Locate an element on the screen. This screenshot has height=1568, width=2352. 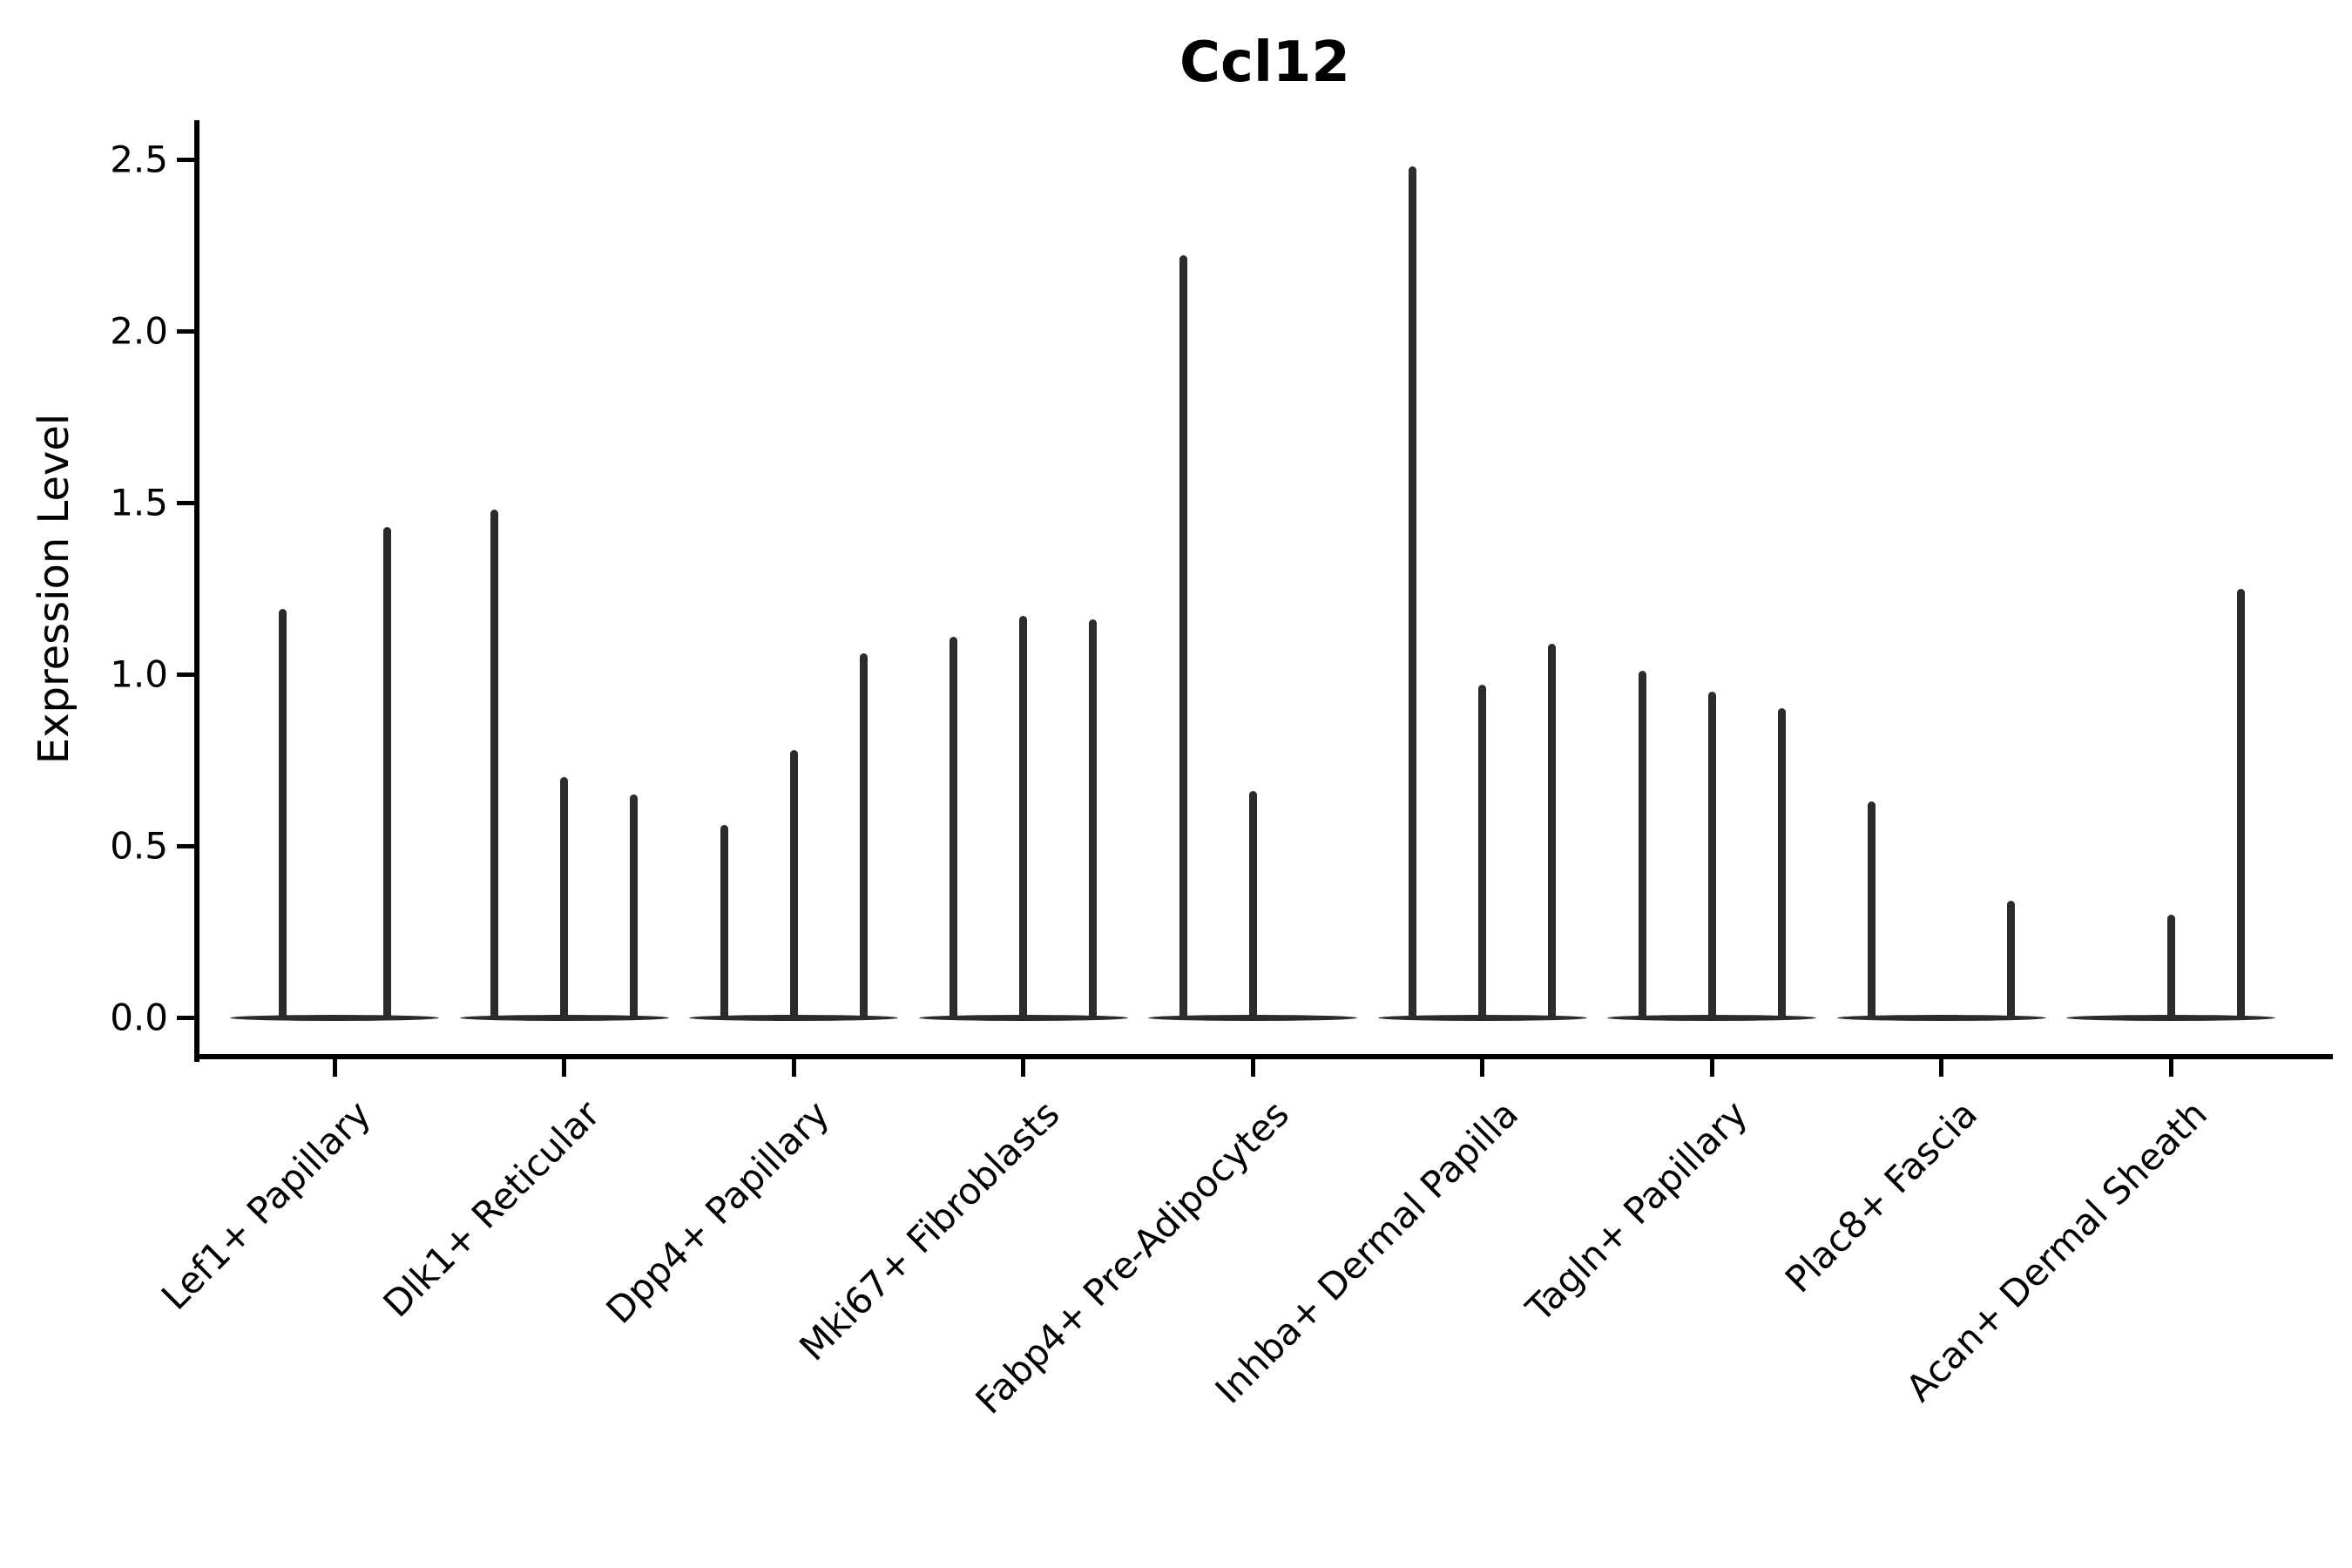
y-axis-line is located at coordinates (196, 591).